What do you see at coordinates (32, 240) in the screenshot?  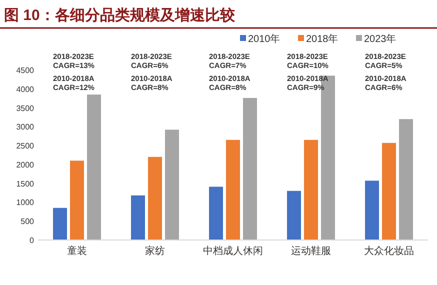 I see `y-tick-label: 0` at bounding box center [32, 240].